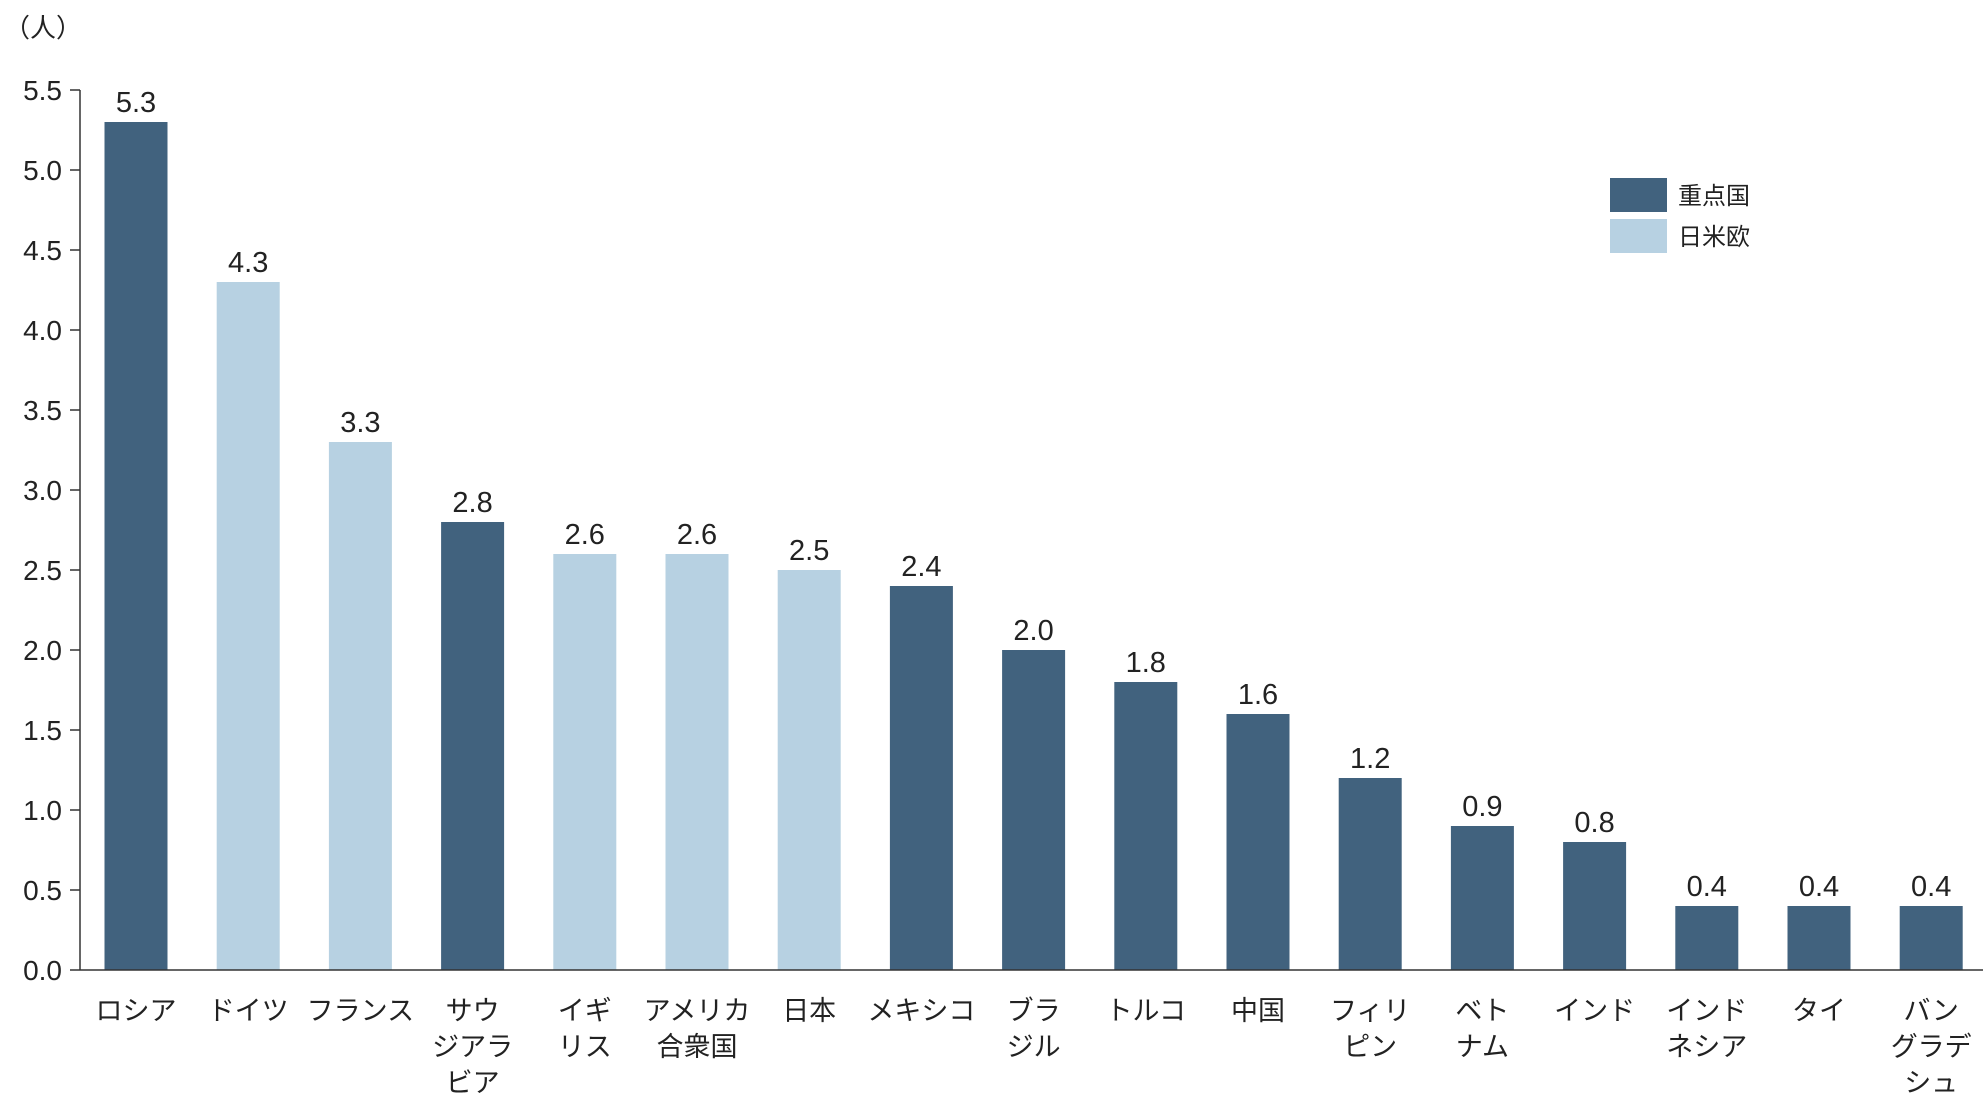 The width and height of the screenshot is (1983, 1096). I want to click on y-tick-label: 3.5, so click(42, 410).